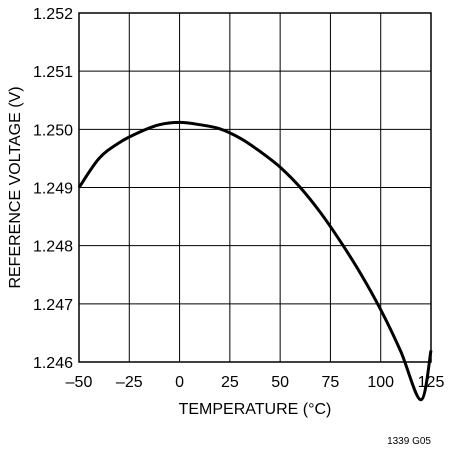 The height and width of the screenshot is (455, 451). Describe the element at coordinates (53, 247) in the screenshot. I see `y-tick-label: 1.248` at that location.